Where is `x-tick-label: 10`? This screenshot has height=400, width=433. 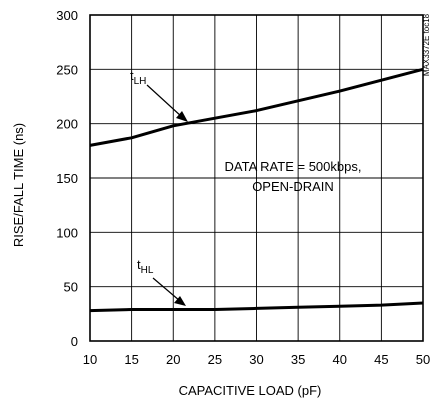 x-tick-label: 10 is located at coordinates (90, 359).